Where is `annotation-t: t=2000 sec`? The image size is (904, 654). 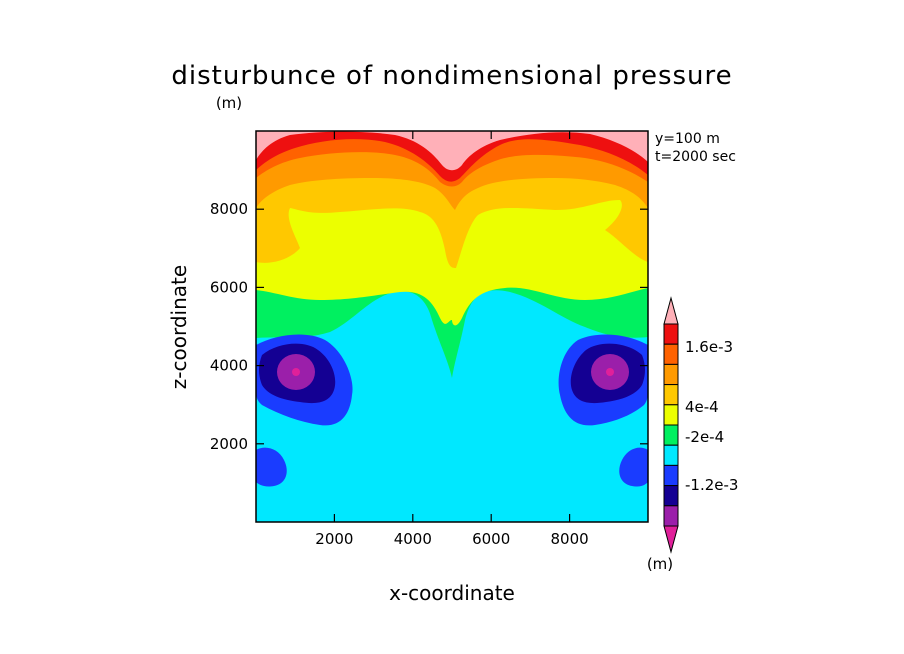 annotation-t: t=2000 sec is located at coordinates (695, 157).